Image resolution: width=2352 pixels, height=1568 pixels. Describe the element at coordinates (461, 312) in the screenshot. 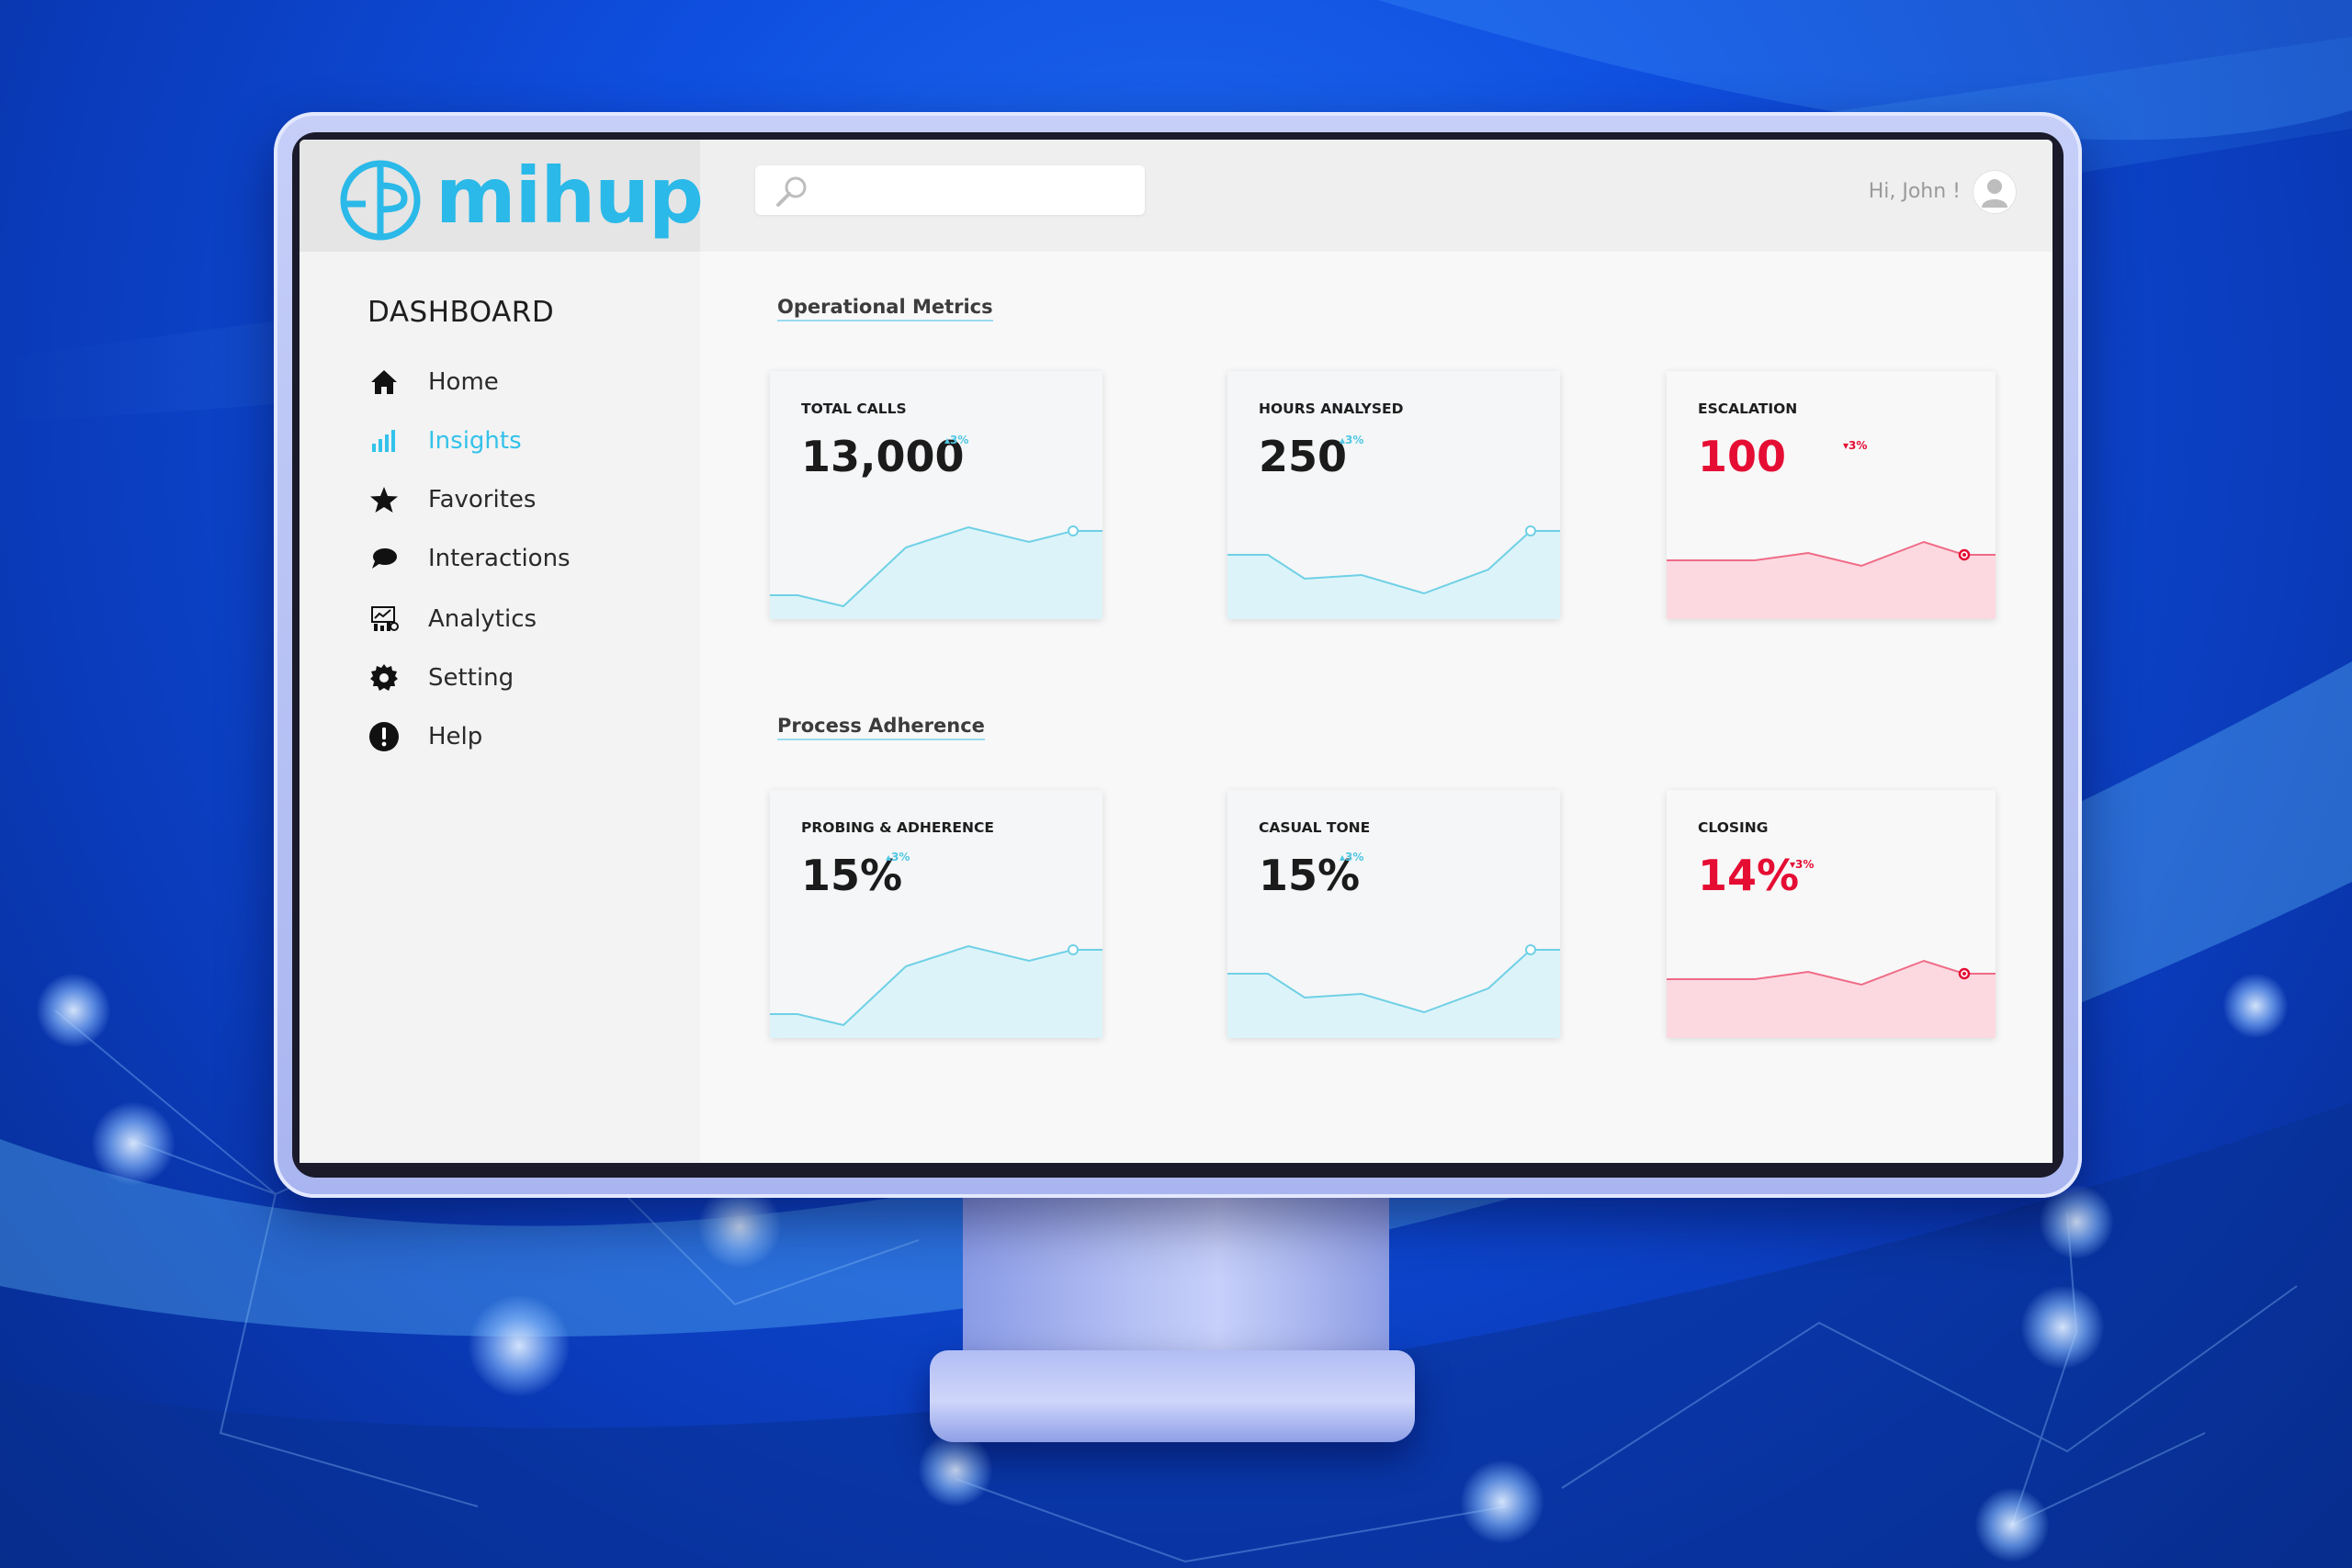

I see `sidebar-title: DASHBOARD` at that location.